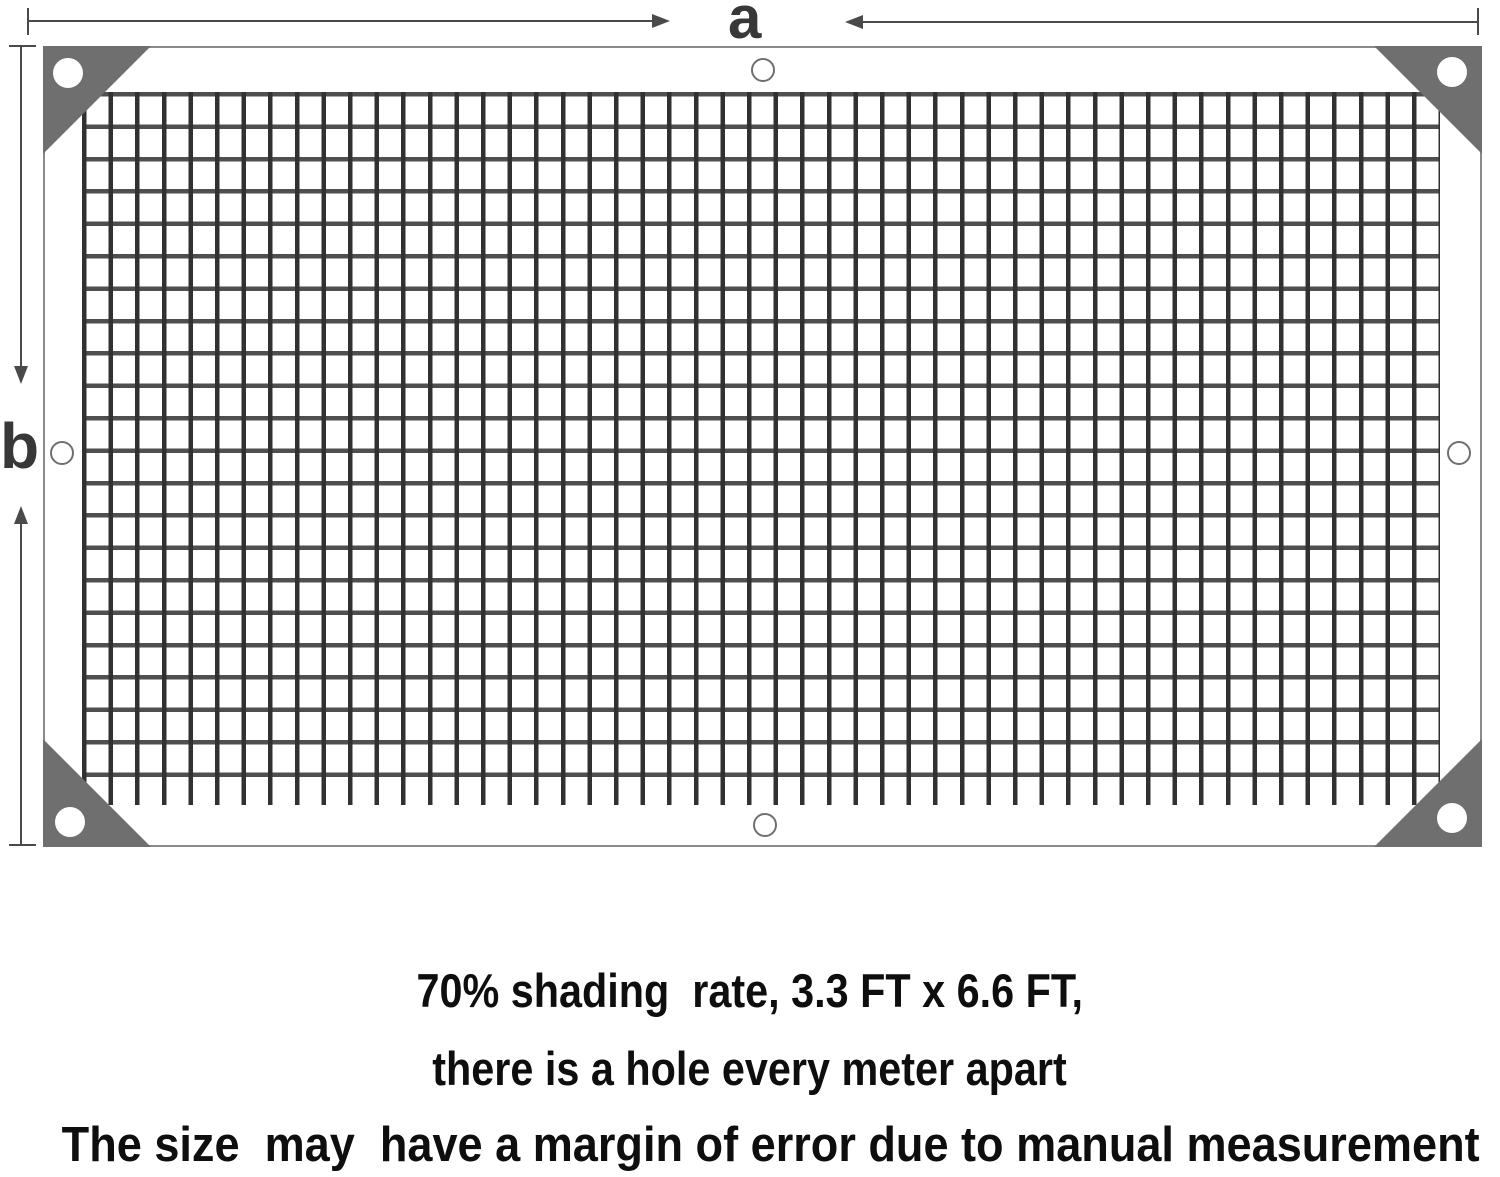  Describe the element at coordinates (20, 446) in the screenshot. I see `dim-b-label: b` at that location.